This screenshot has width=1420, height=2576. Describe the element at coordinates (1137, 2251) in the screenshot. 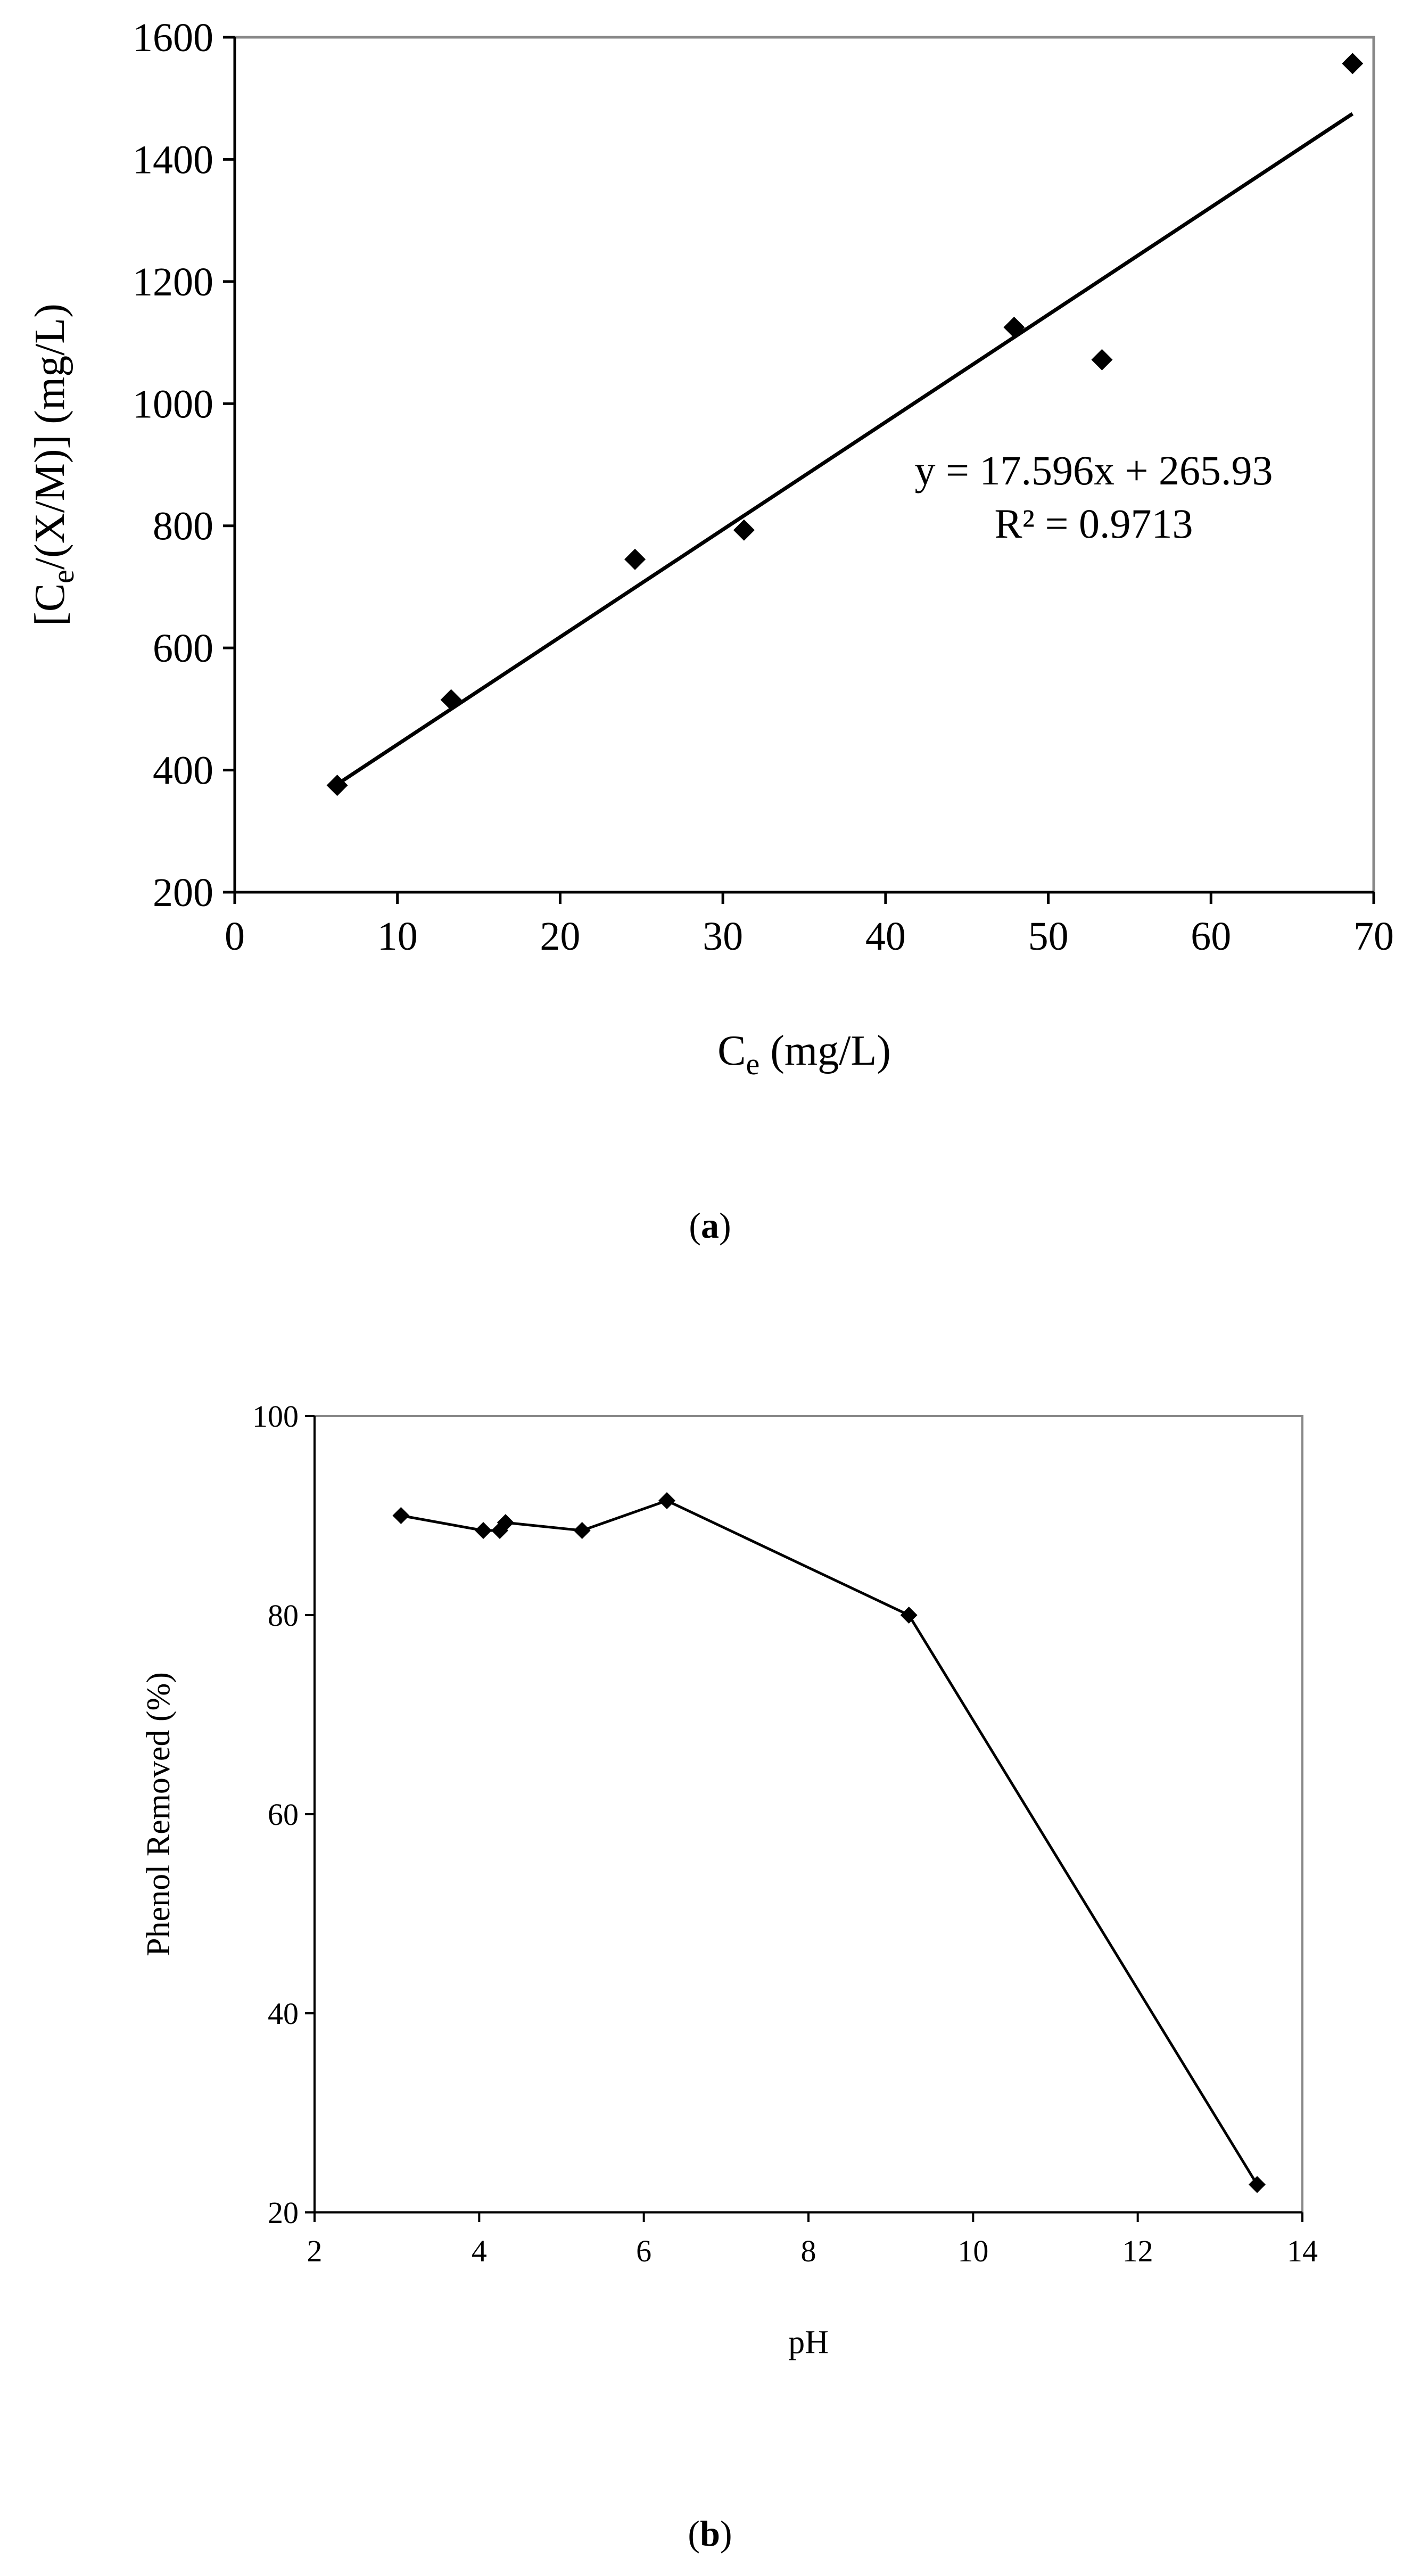

I see `panel-b-x-tick-label: 12` at that location.